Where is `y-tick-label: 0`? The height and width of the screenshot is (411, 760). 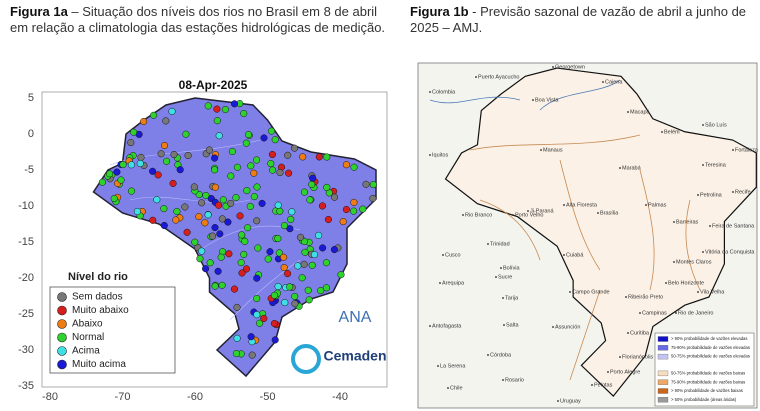 y-tick-label: 0 is located at coordinates (31, 134).